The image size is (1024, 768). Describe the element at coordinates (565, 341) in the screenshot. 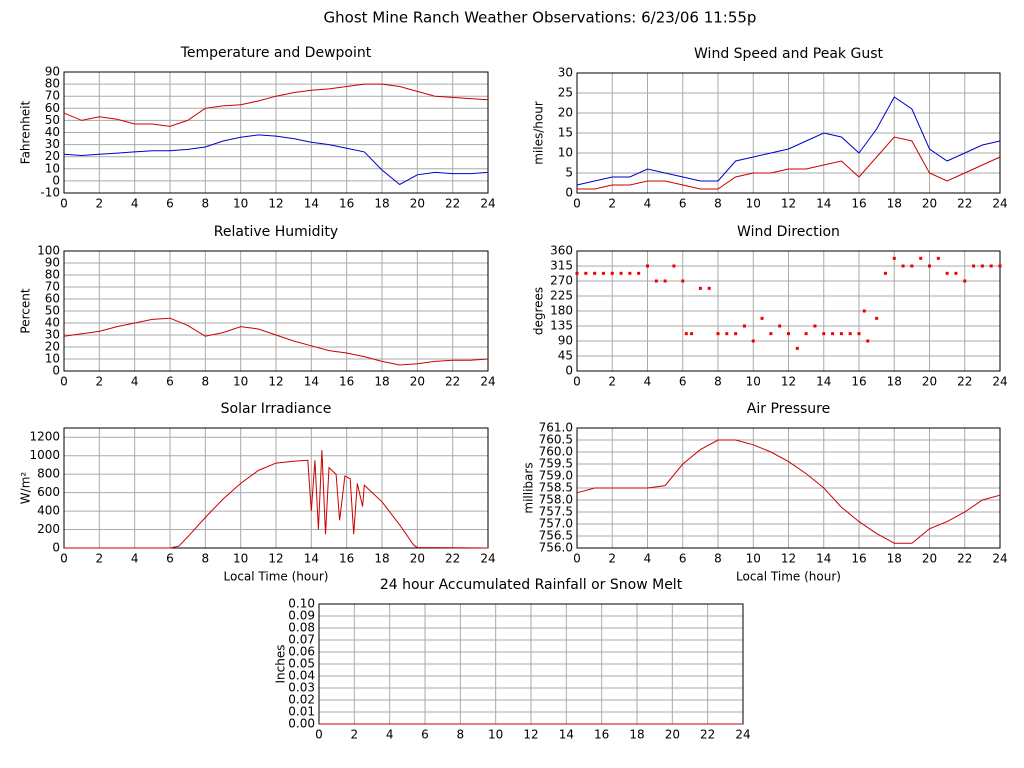

I see `y-tick-label: 90` at that location.